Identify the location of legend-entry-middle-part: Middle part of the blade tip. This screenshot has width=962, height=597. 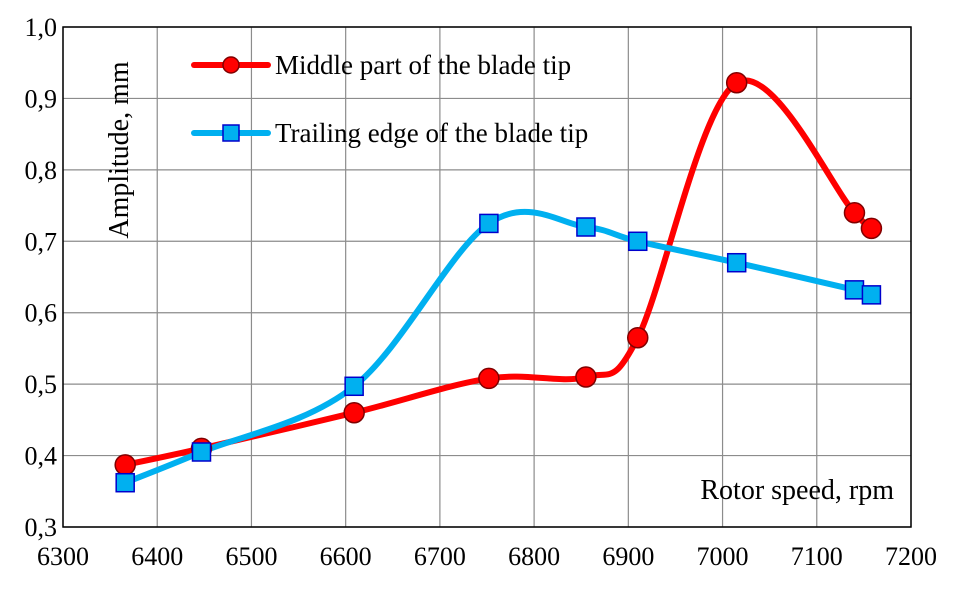
(381, 65).